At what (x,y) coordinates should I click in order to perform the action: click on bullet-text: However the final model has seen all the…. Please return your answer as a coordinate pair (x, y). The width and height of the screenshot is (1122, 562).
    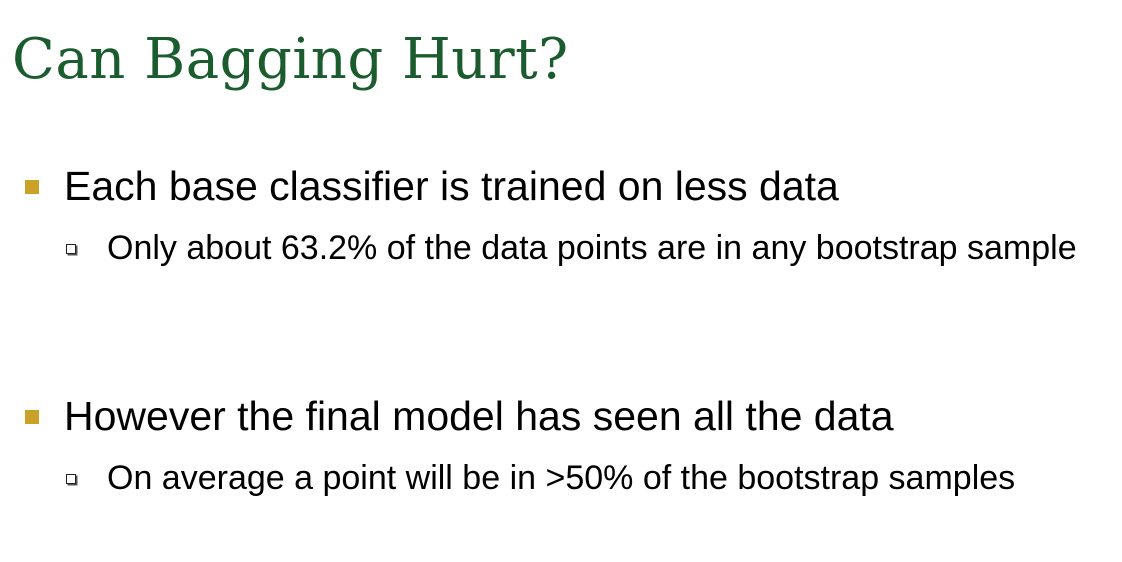
    Looking at the image, I should click on (479, 416).